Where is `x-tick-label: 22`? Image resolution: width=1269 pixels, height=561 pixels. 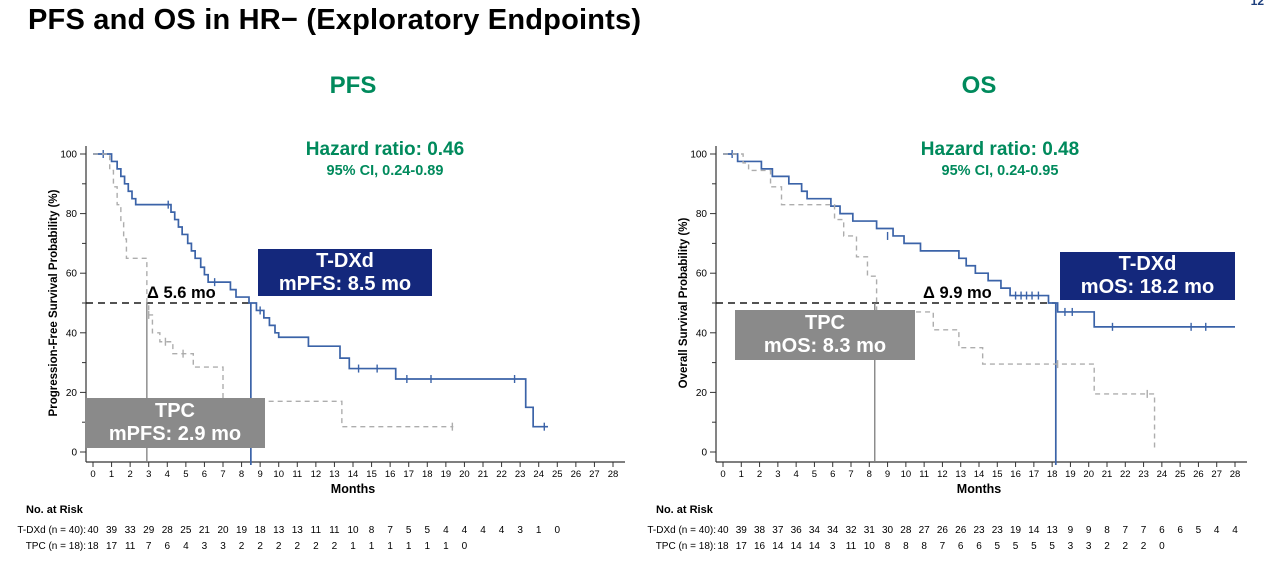
x-tick-label: 22 is located at coordinates (501, 474).